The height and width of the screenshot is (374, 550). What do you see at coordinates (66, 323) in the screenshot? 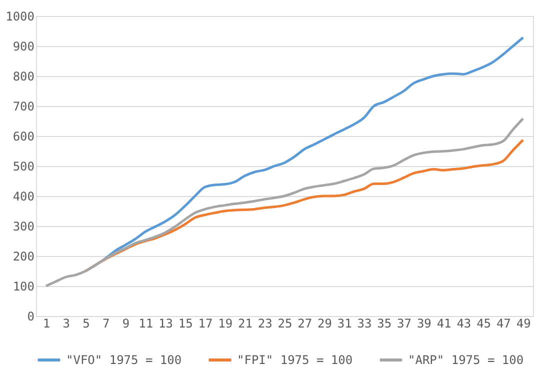
I see `x-tick-label: 3` at bounding box center [66, 323].